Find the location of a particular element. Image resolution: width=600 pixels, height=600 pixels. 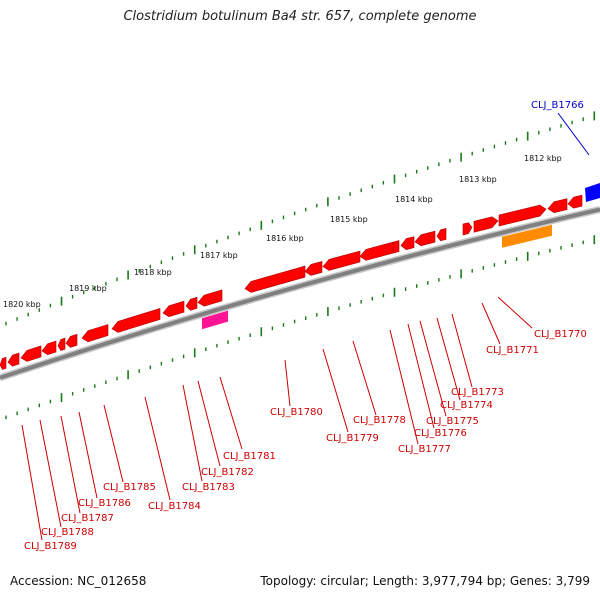

tick-label: 1812 kbp is located at coordinates (543, 158).